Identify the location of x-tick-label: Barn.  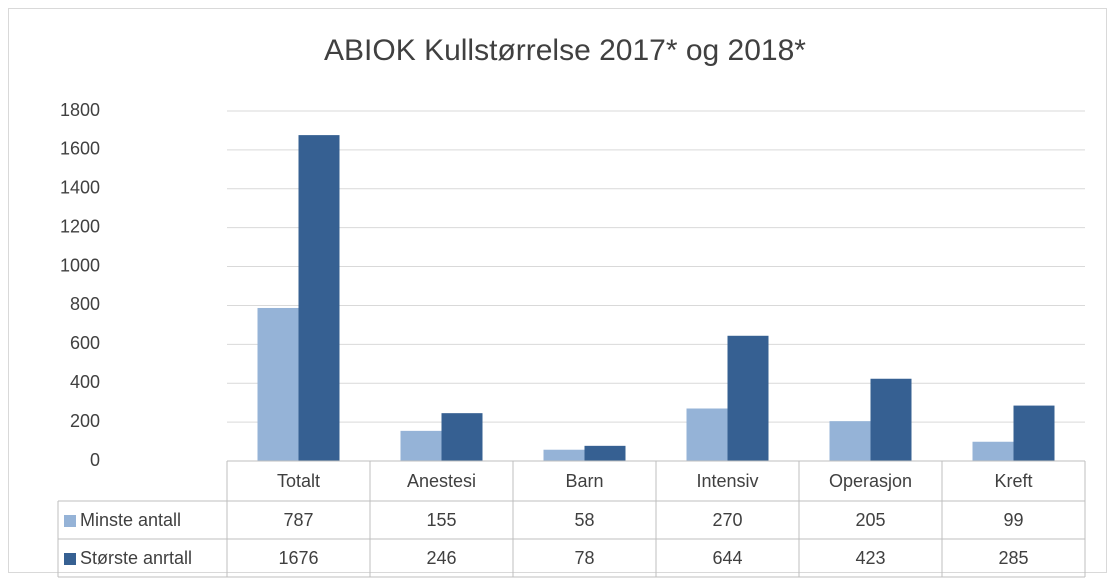
(584, 481).